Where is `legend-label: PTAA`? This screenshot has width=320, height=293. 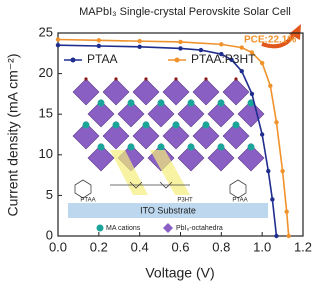 legend-label: PTAA is located at coordinates (102, 59).